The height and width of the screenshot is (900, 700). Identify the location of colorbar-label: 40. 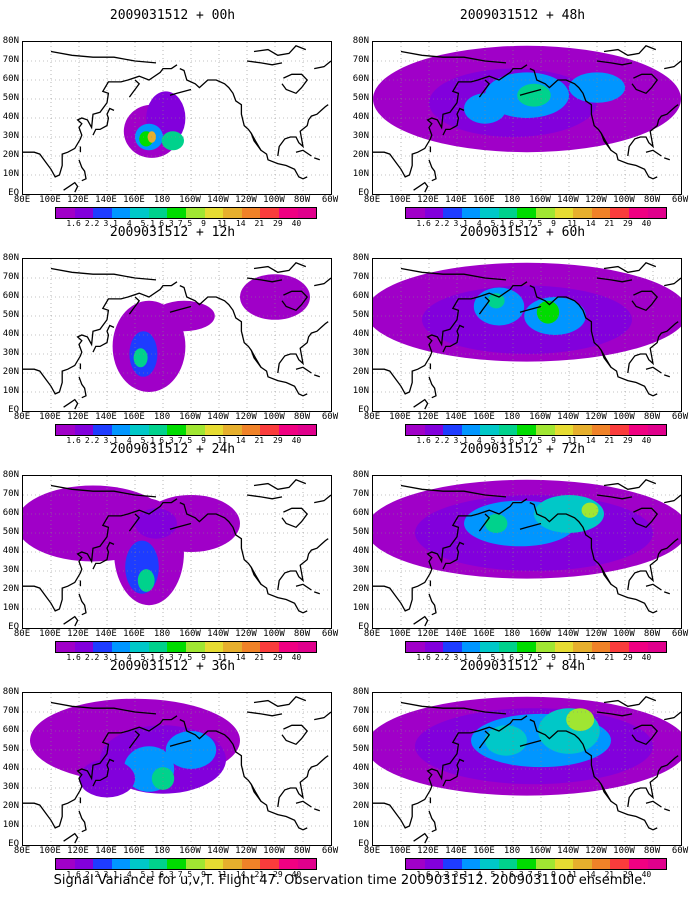
(646, 440).